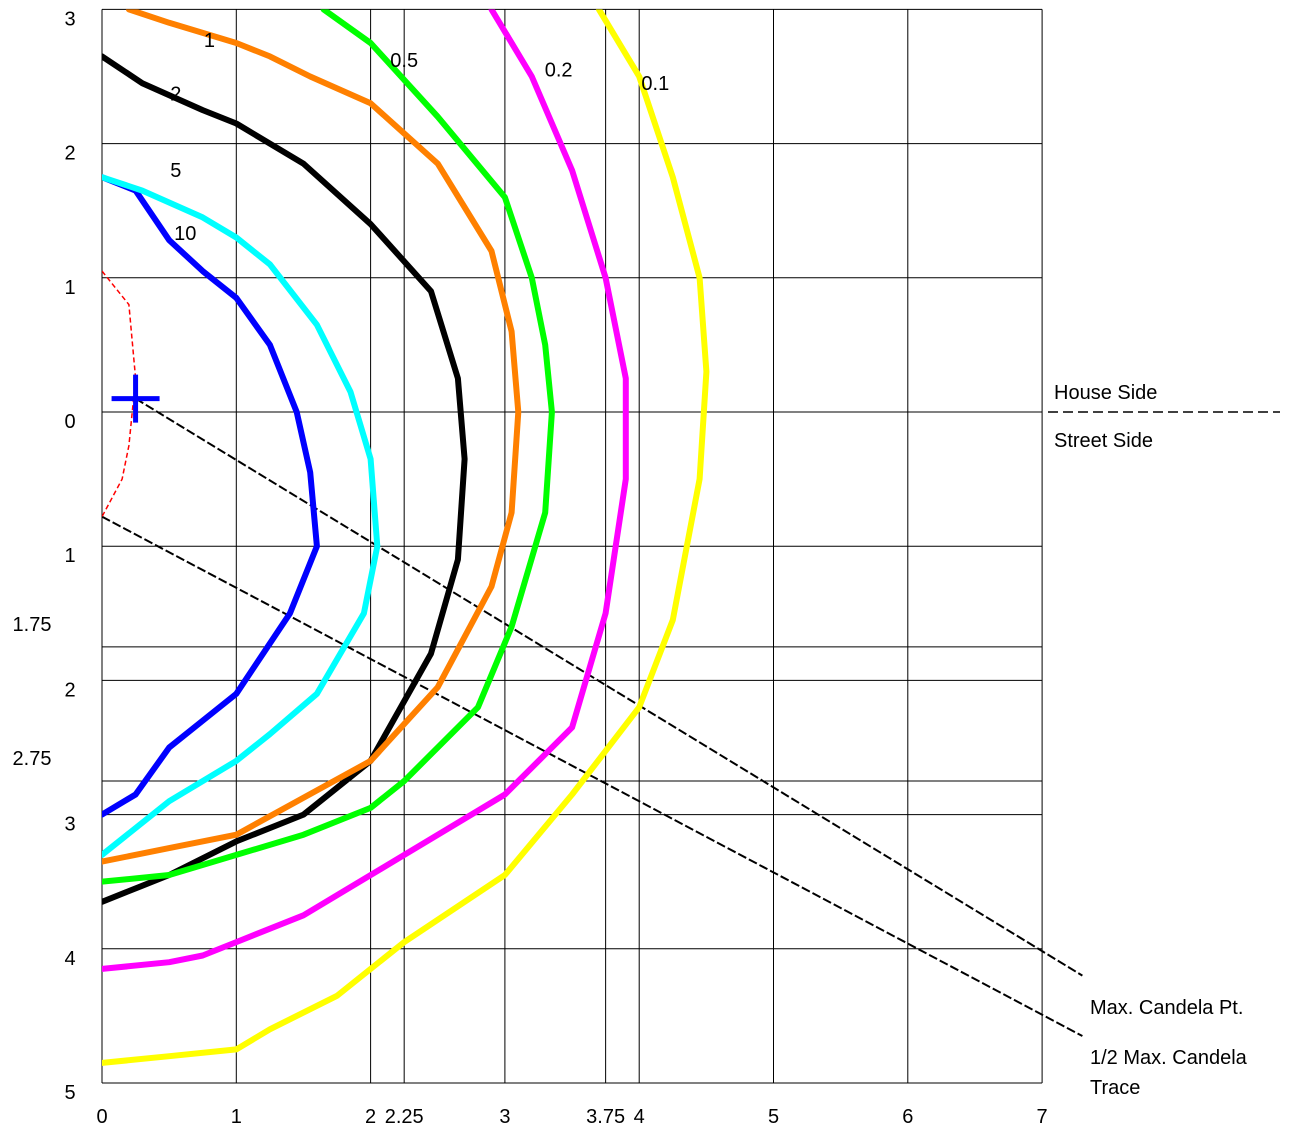 Image resolution: width=1313 pixels, height=1136 pixels. Describe the element at coordinates (44, 556) in the screenshot. I see `y-tick-labels: 3 2 1 0 1 1.75 2 2.75 3 4 5` at that location.